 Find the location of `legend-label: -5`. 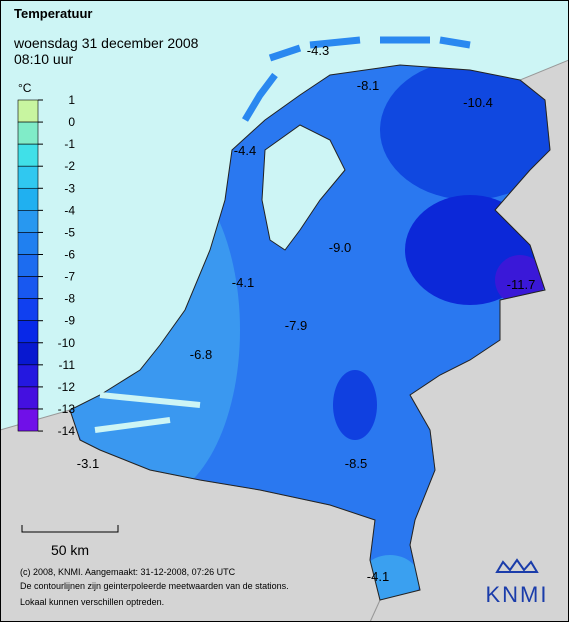

legend-label: -5 is located at coordinates (69, 232).